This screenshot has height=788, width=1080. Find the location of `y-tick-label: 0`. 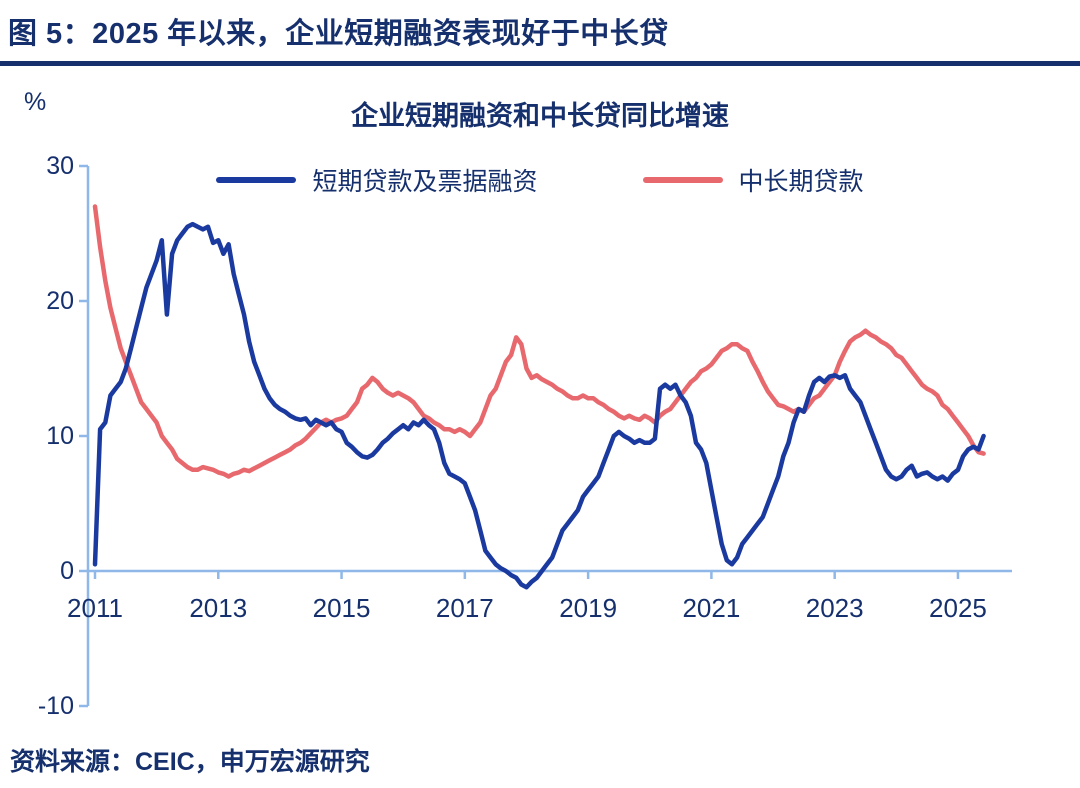

y-tick-label: 0 is located at coordinates (67, 571).